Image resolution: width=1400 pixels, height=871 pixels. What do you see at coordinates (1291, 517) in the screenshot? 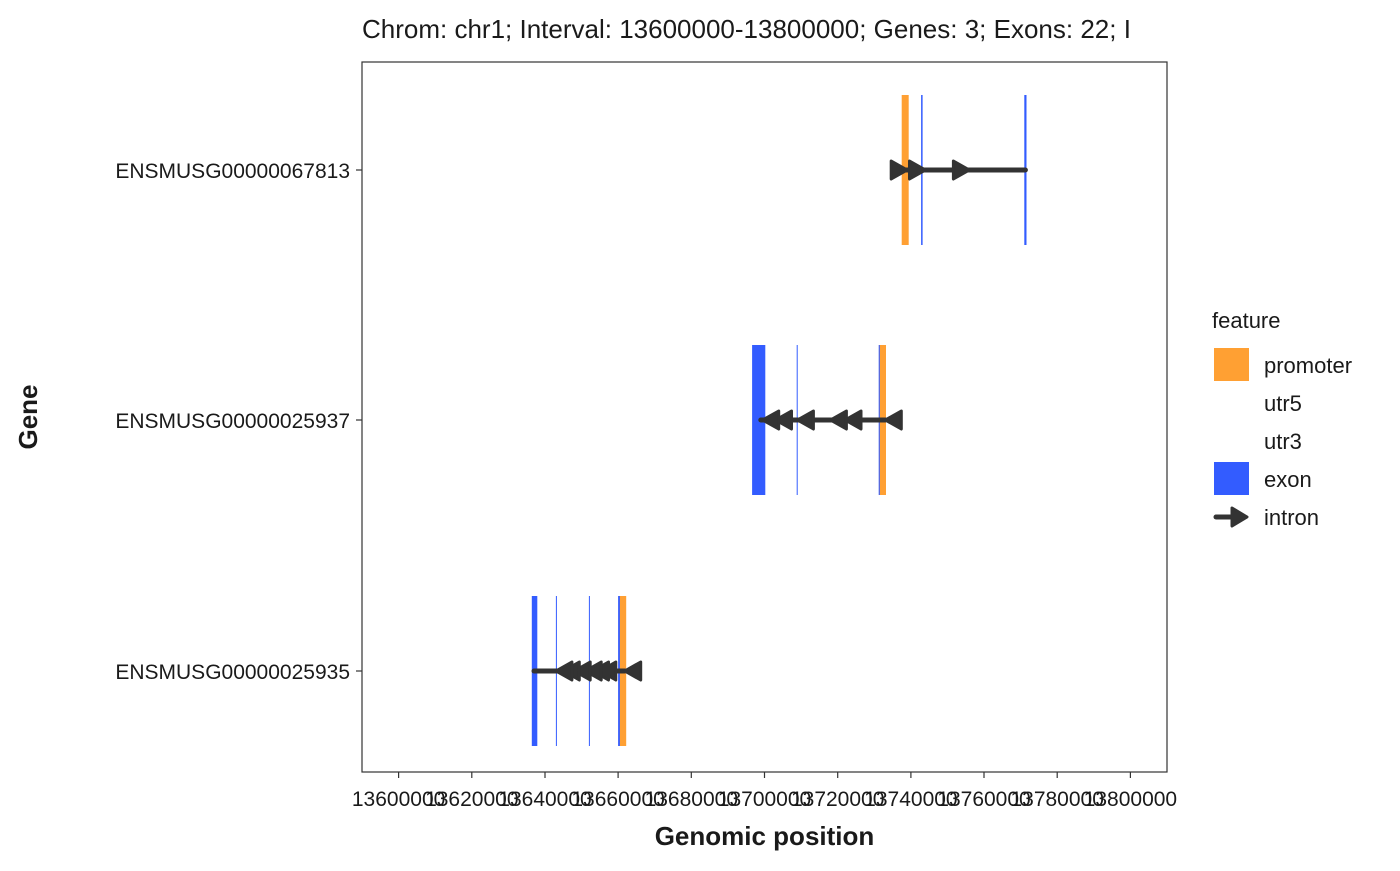
I see `legend-label-intron: intron` at bounding box center [1291, 517].